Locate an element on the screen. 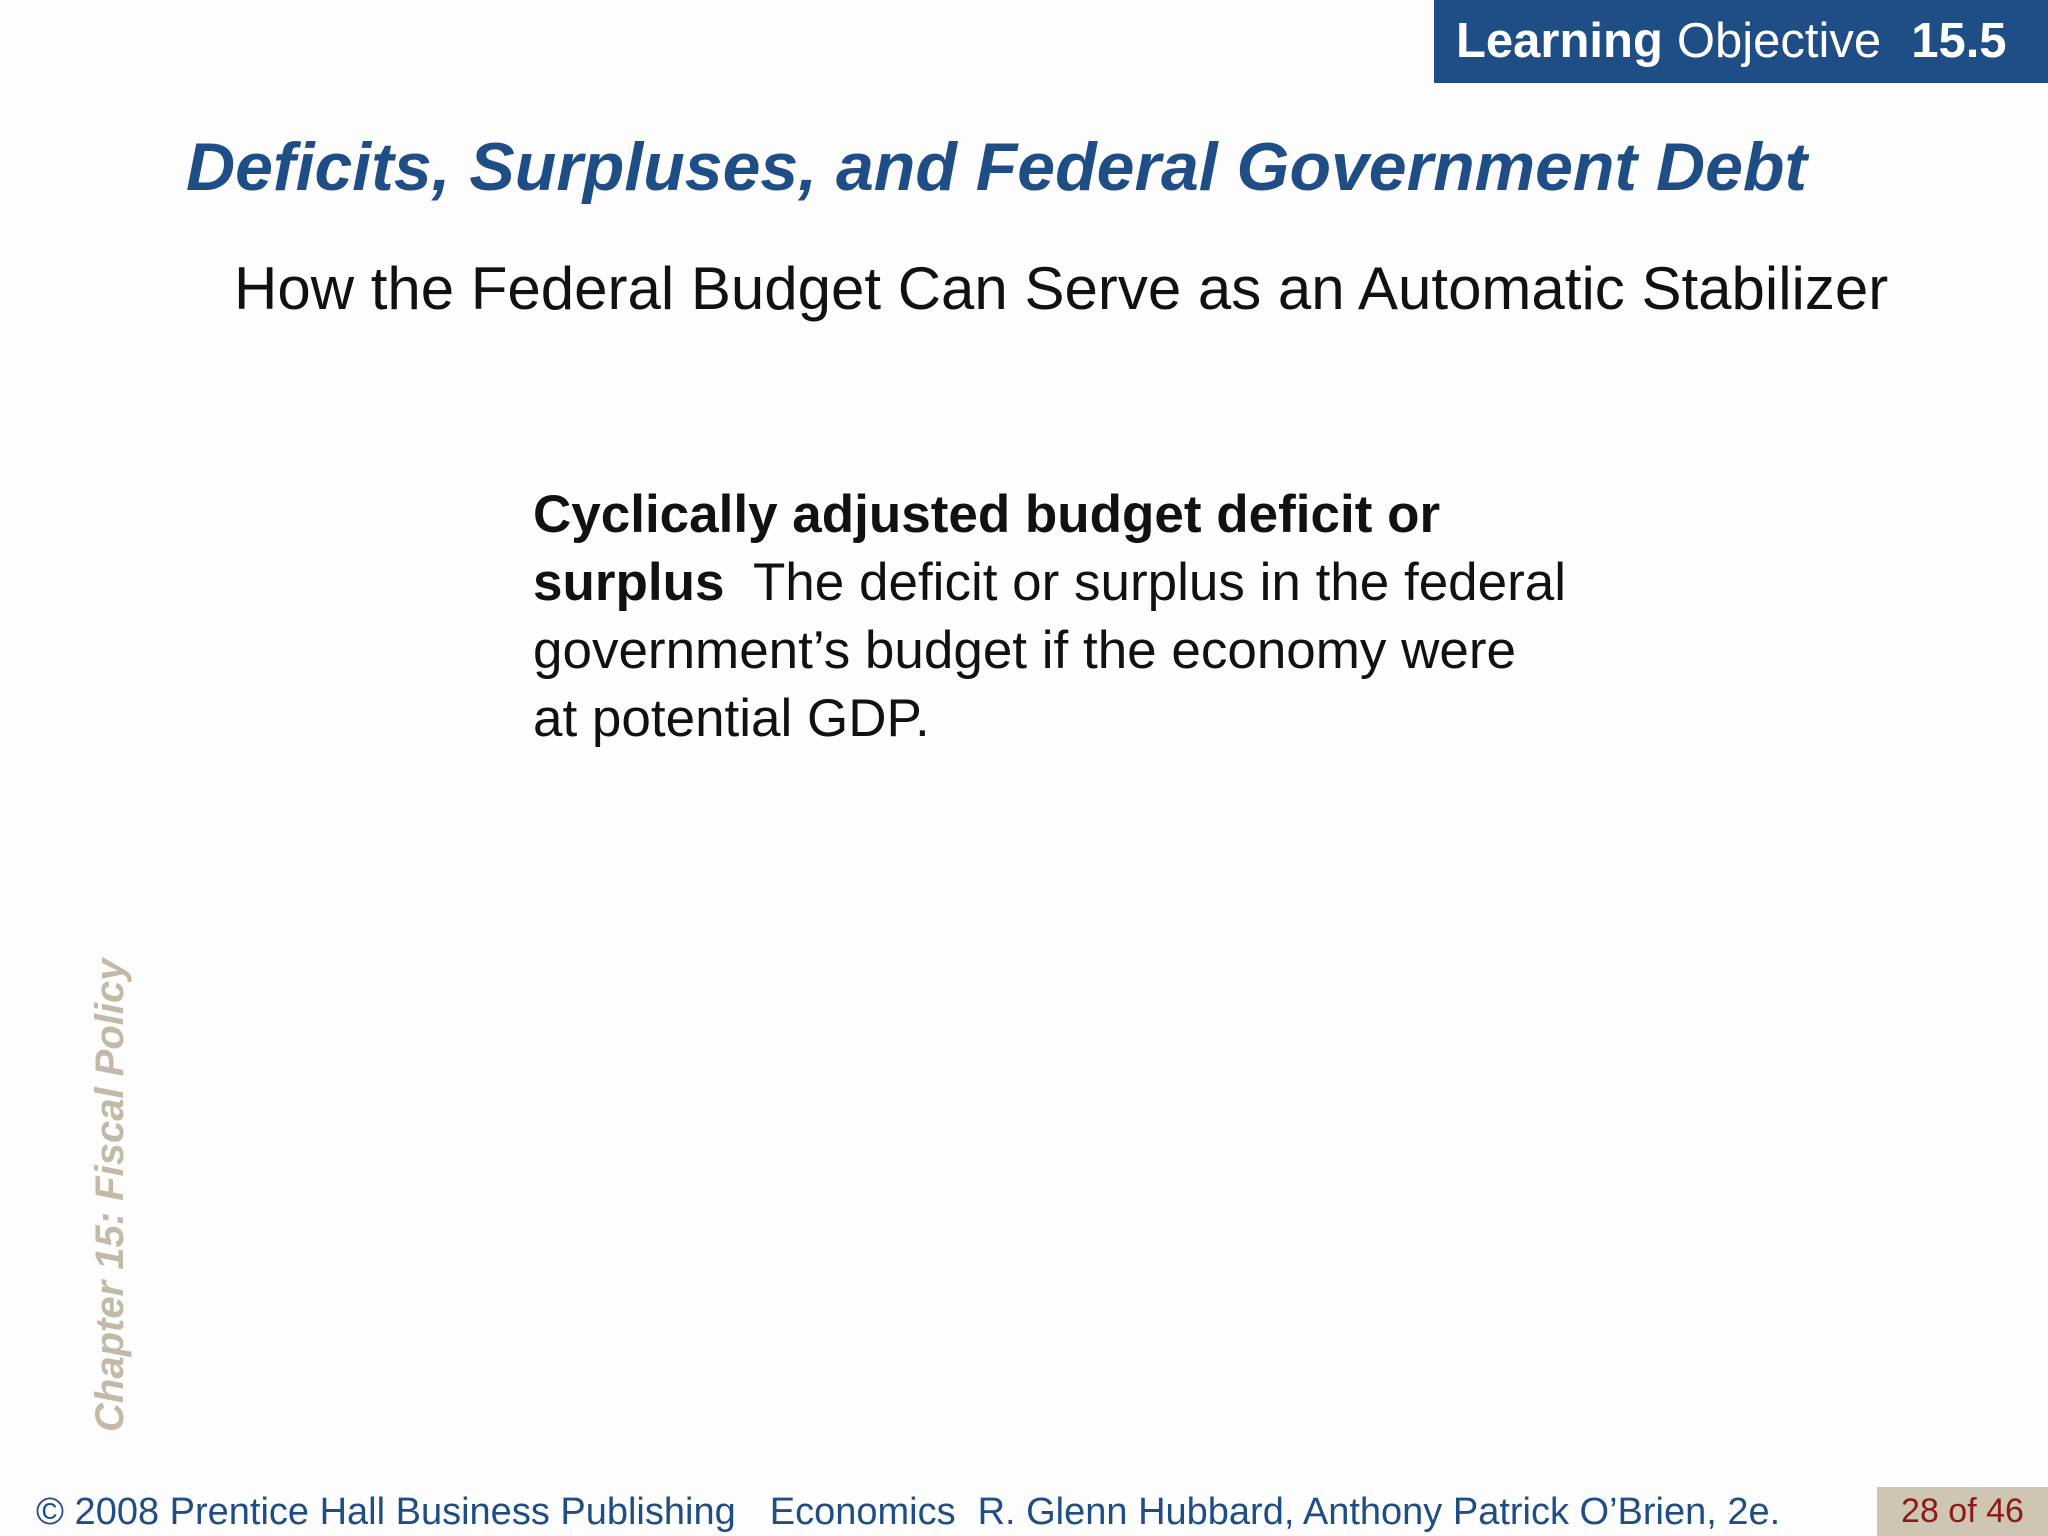  footer-copyright: © 2008 Prentice Hall Business Publishing is located at coordinates (386, 1512).